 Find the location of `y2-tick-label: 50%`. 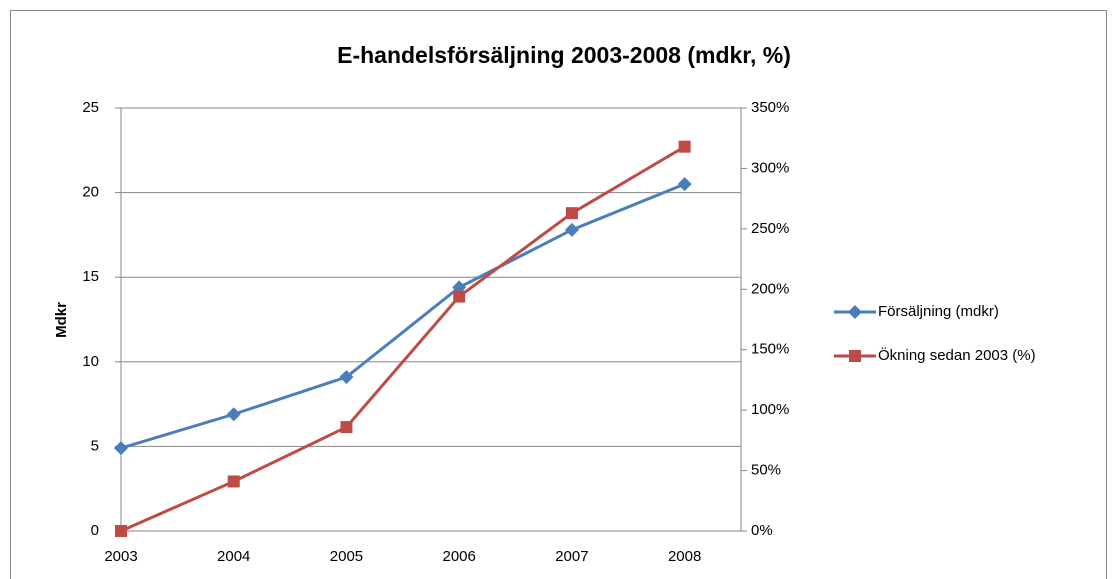

y2-tick-label: 50% is located at coordinates (766, 470).